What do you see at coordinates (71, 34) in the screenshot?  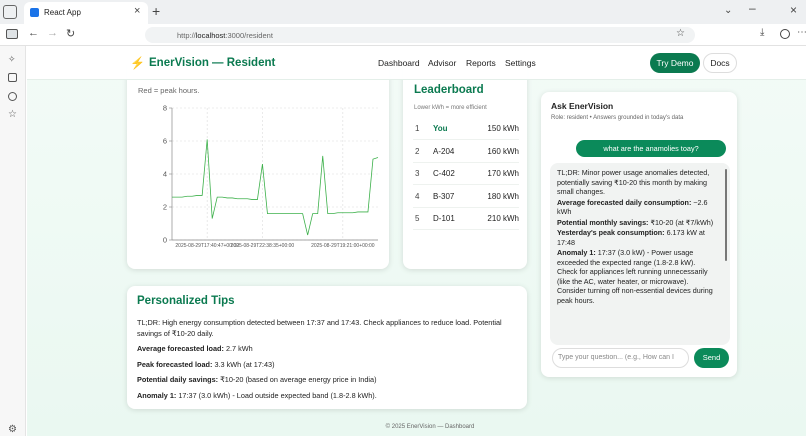 I see `reload: ↻` at bounding box center [71, 34].